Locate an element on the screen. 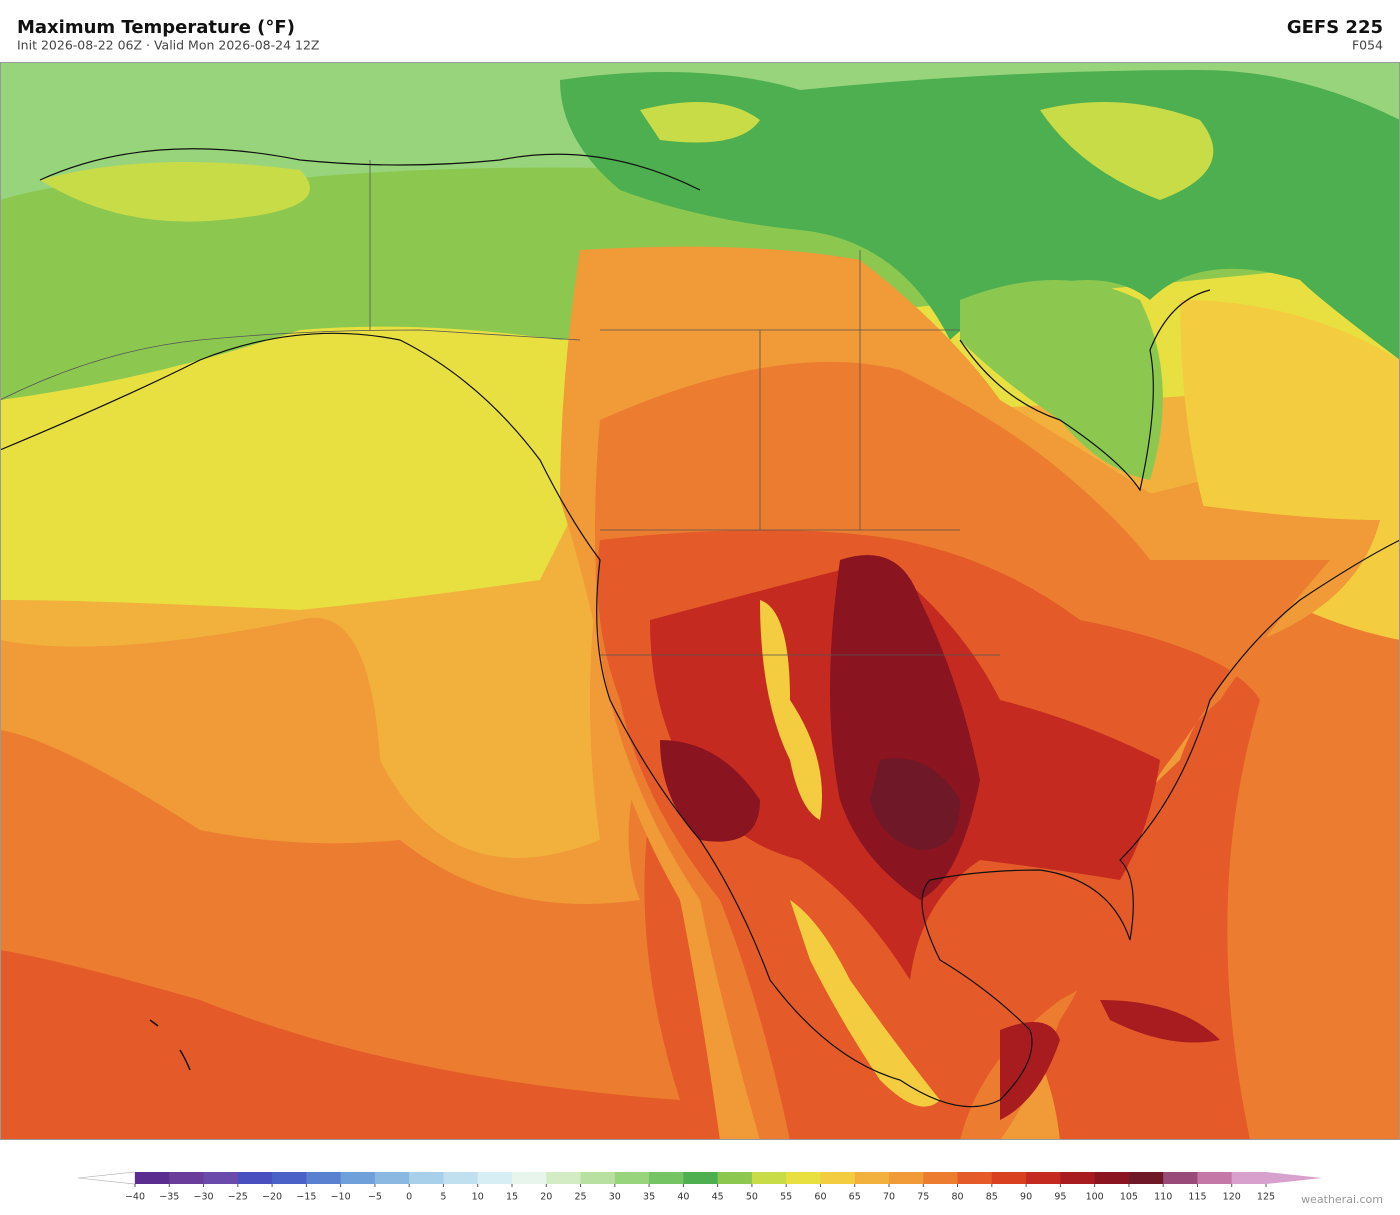 Image resolution: width=1400 pixels, height=1215 pixels. colorbar-label: 50 is located at coordinates (752, 1197).